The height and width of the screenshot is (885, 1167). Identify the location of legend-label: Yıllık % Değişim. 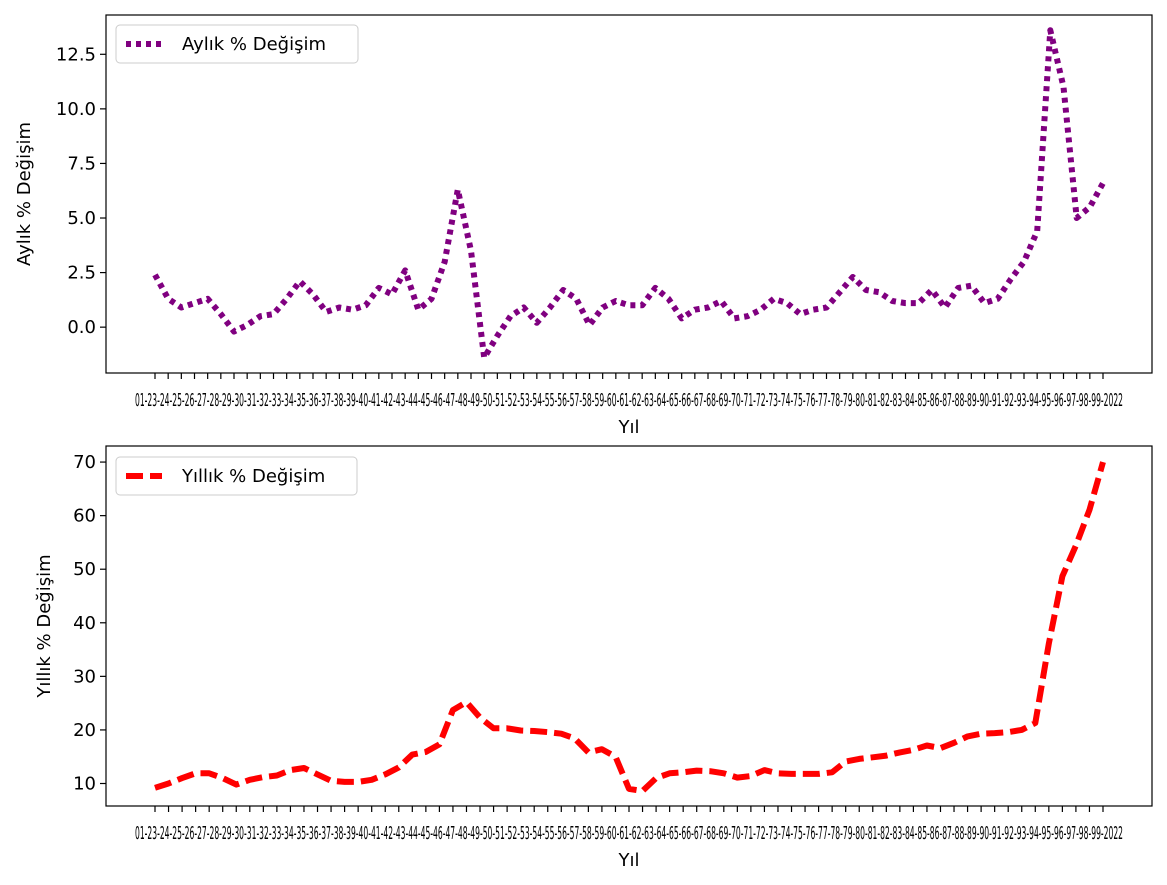
(253, 476).